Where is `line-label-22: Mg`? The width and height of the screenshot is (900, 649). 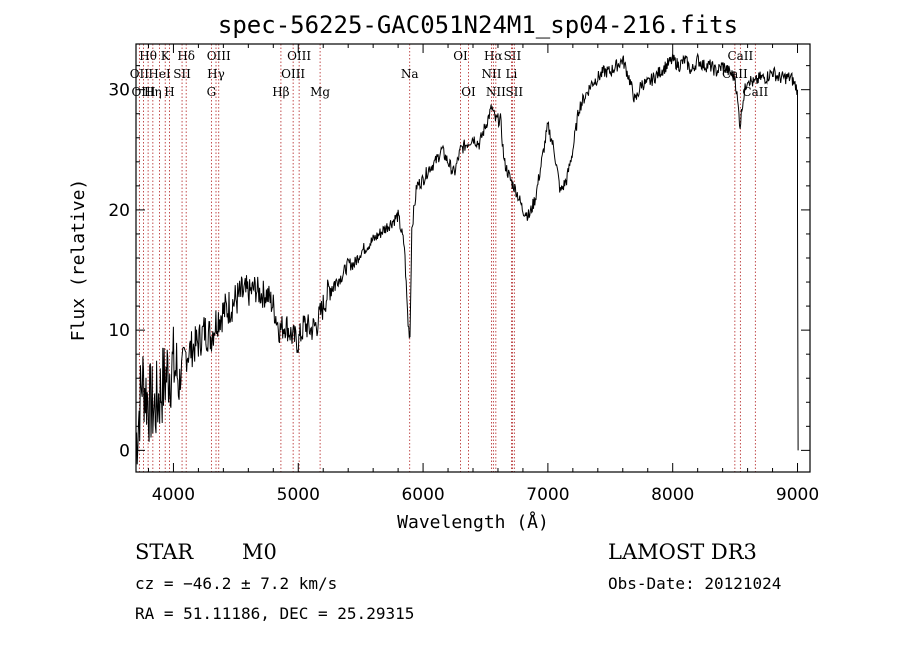 line-label-22: Mg is located at coordinates (320, 92).